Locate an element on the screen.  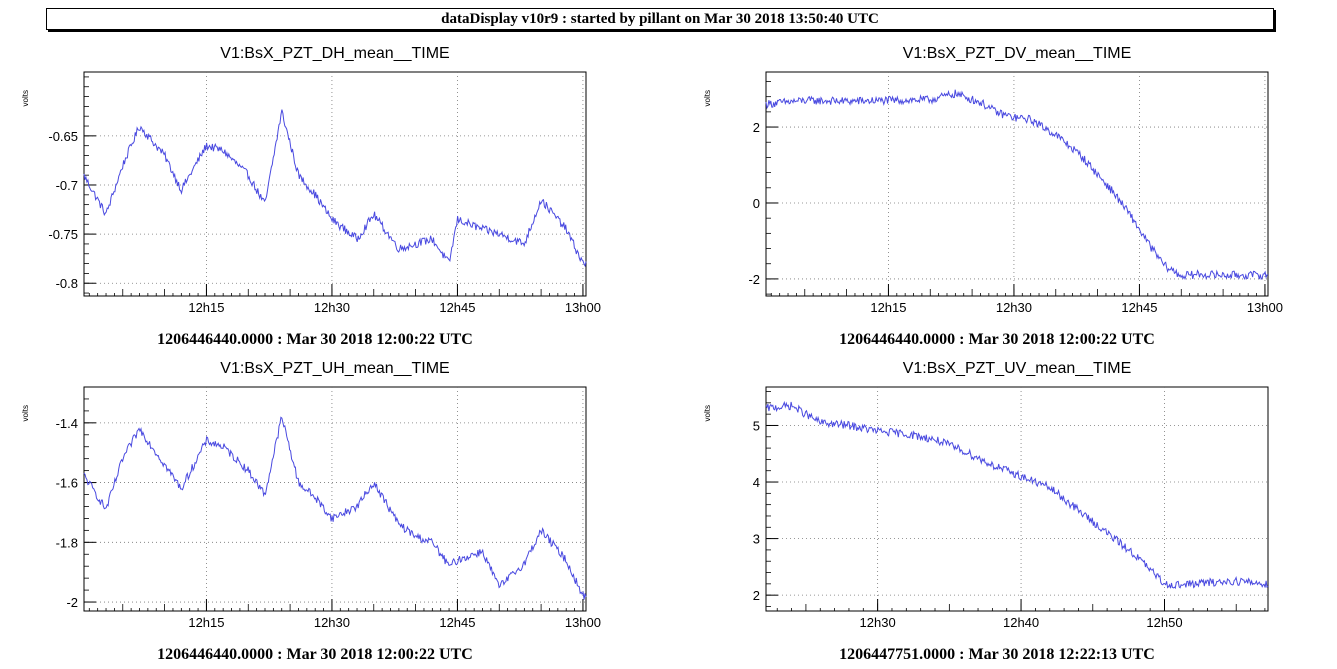
chart-title: V1:BsX_PZT_DH_mean__TIME is located at coordinates (334, 53).